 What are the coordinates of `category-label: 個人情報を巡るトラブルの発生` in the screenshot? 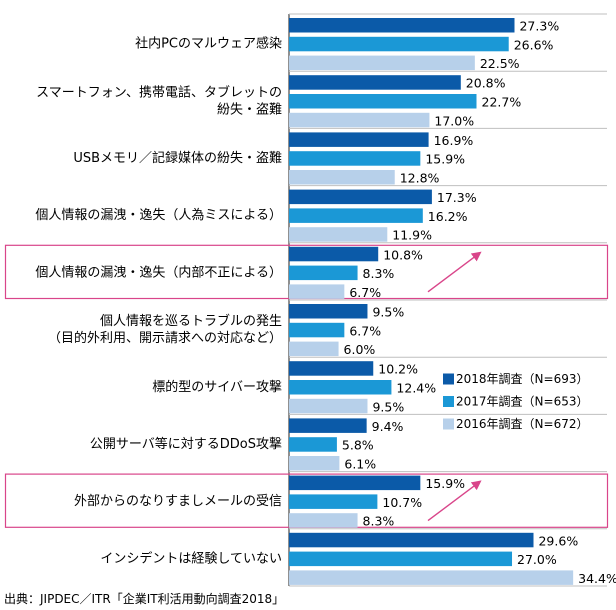 It's located at (191, 321).